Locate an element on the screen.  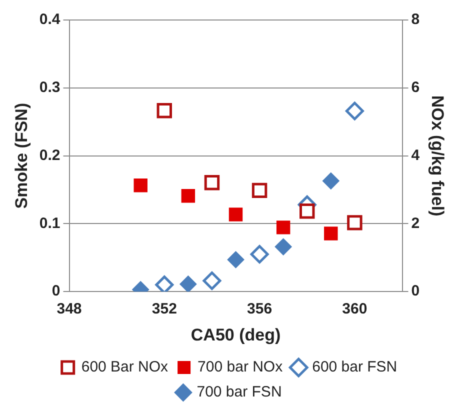
legend-label: 600 bar FSN is located at coordinates (355, 367).